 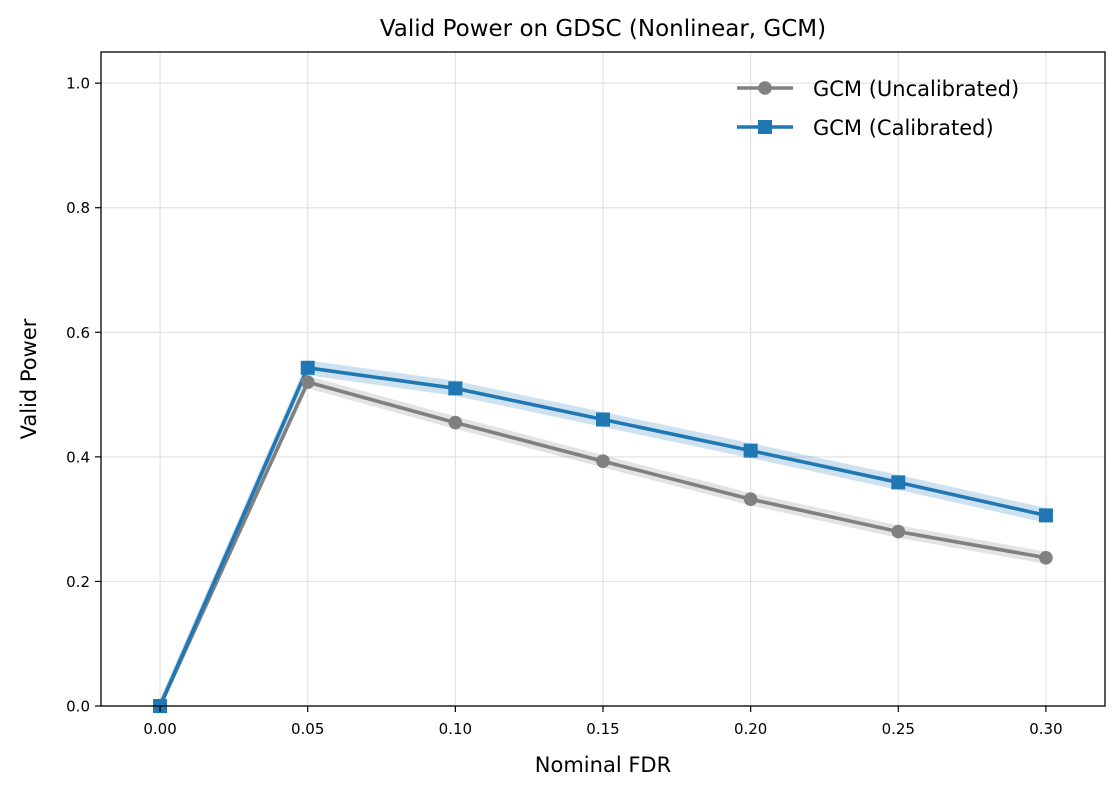 I want to click on y-tick-label: 0.6, so click(x=78, y=333).